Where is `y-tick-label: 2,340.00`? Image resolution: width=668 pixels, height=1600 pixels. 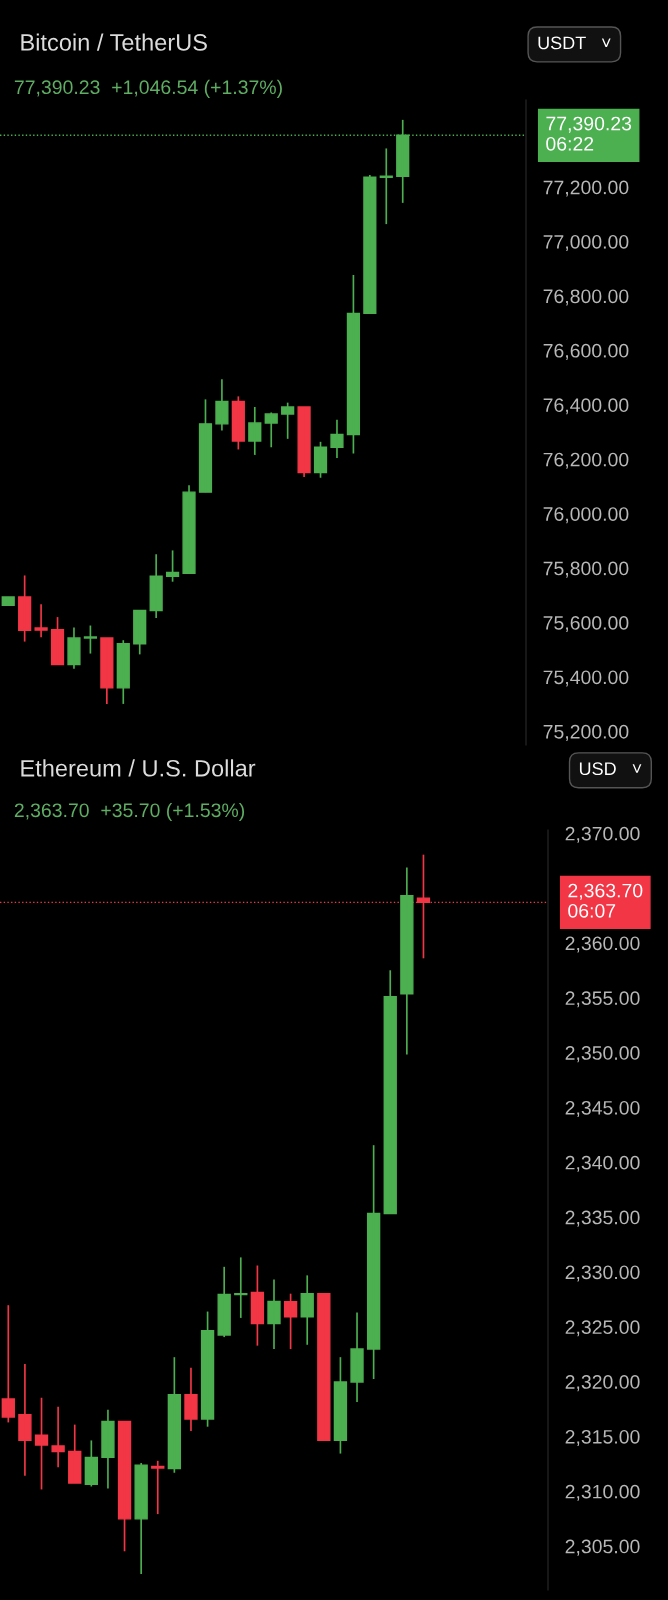
y-tick-label: 2,340.00 is located at coordinates (602, 1163).